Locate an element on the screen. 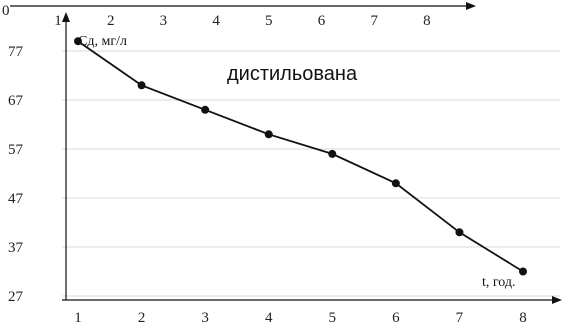 The height and width of the screenshot is (325, 564). x-tick-label: 2 is located at coordinates (142, 317).